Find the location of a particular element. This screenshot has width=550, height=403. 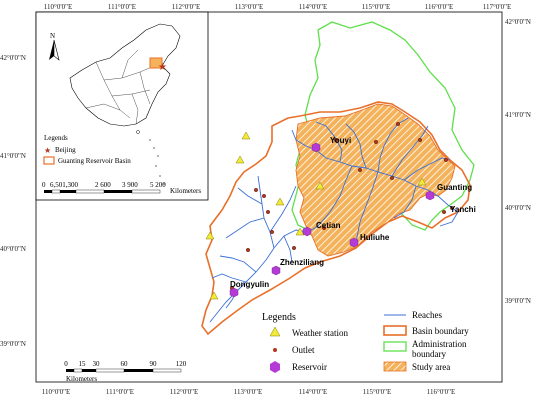

inset-basin-swatch is located at coordinates (49, 160).